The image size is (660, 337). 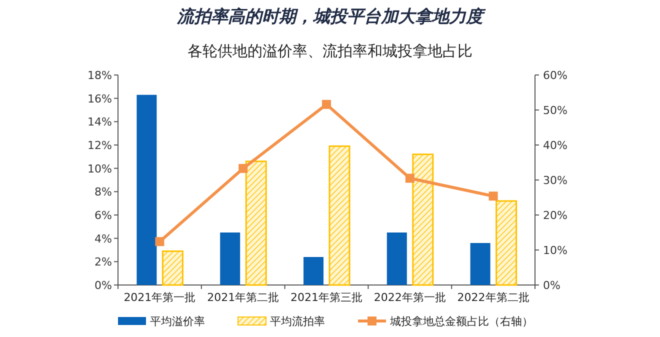 What do you see at coordinates (100, 99) in the screenshot?
I see `y-tick-label: 16%` at bounding box center [100, 99].